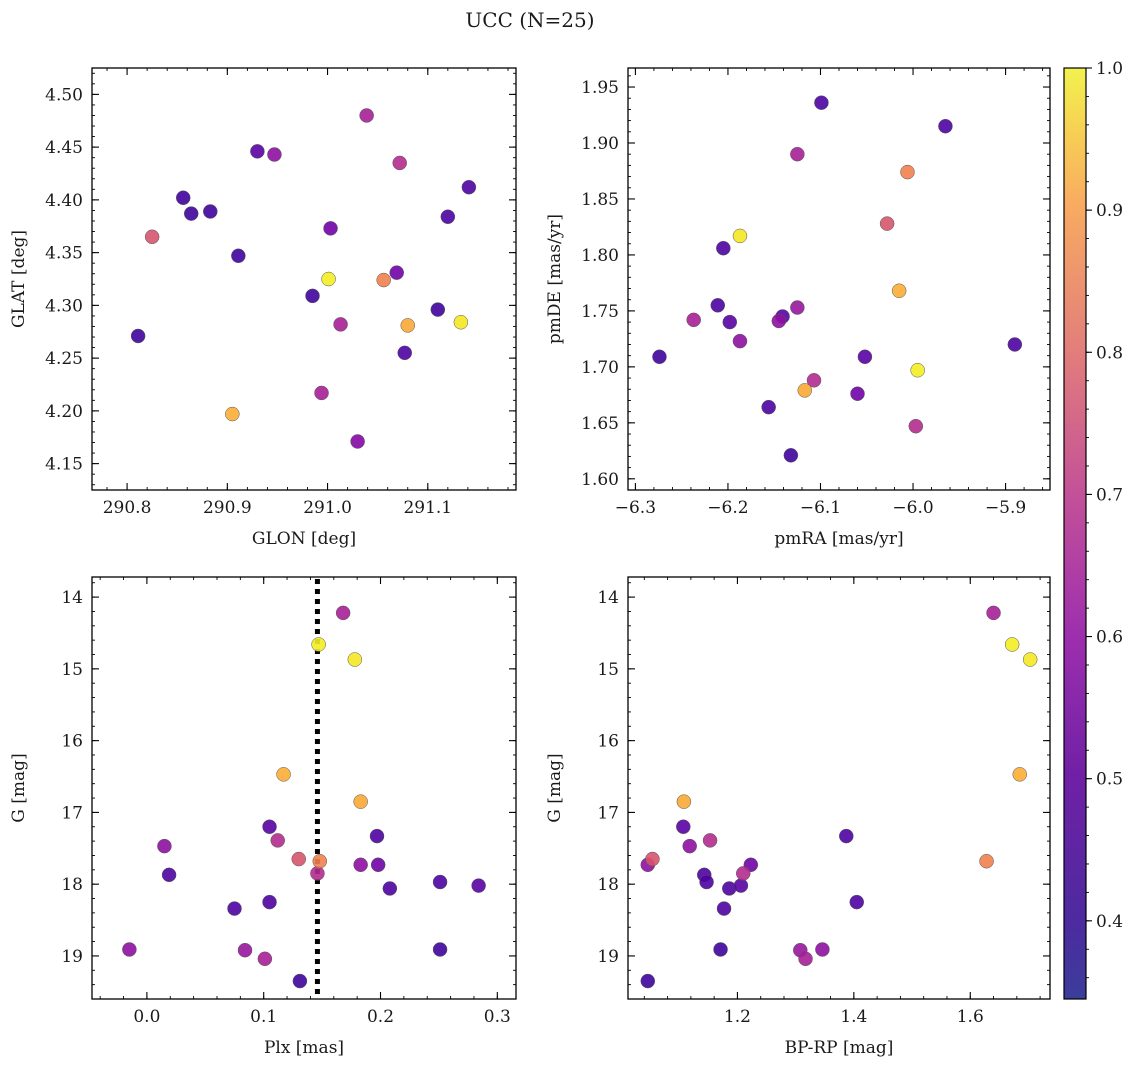 This screenshot has height=1067, width=1136. What do you see at coordinates (72, 813) in the screenshot?
I see `y-tick-label: 17` at bounding box center [72, 813].